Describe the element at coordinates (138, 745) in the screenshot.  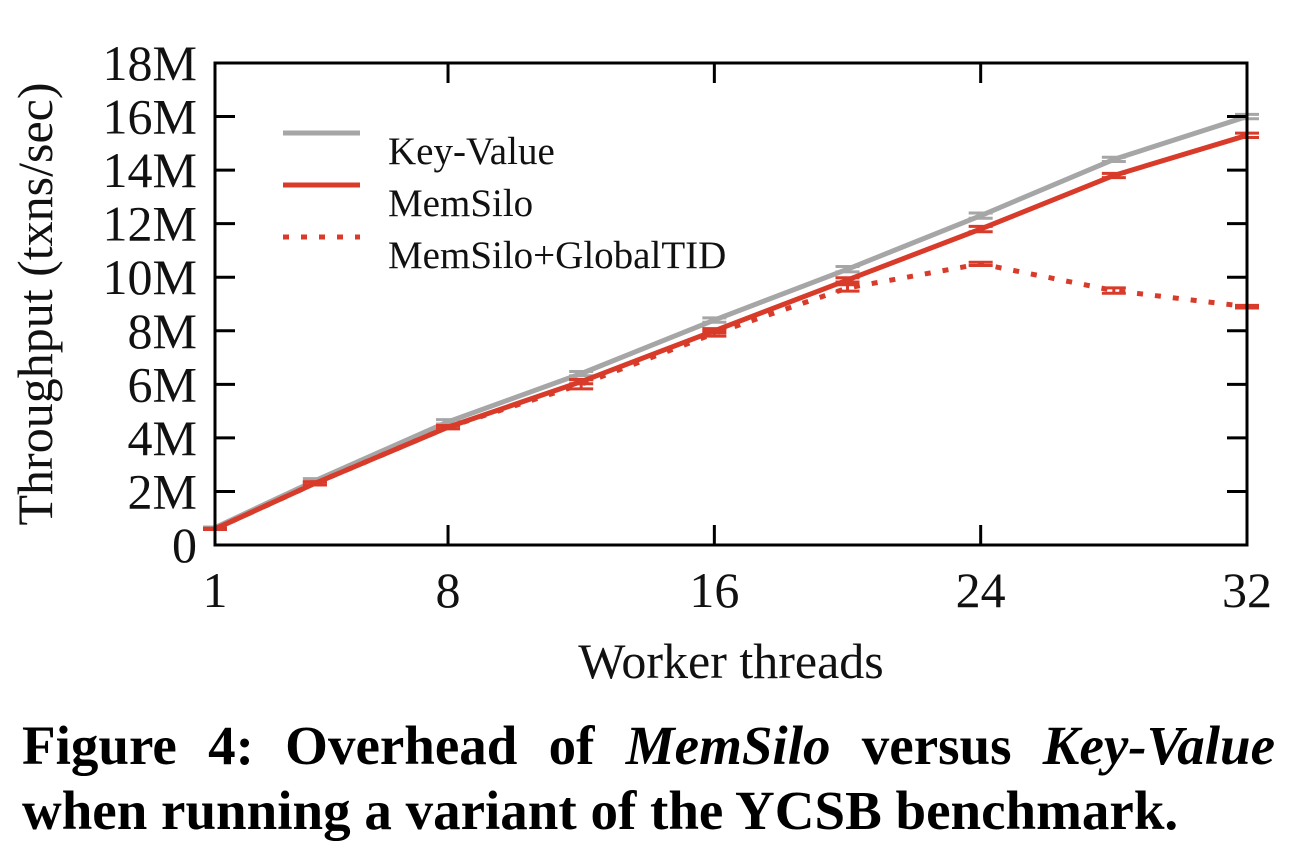
I see `caption-label: Figure 4:` at that location.